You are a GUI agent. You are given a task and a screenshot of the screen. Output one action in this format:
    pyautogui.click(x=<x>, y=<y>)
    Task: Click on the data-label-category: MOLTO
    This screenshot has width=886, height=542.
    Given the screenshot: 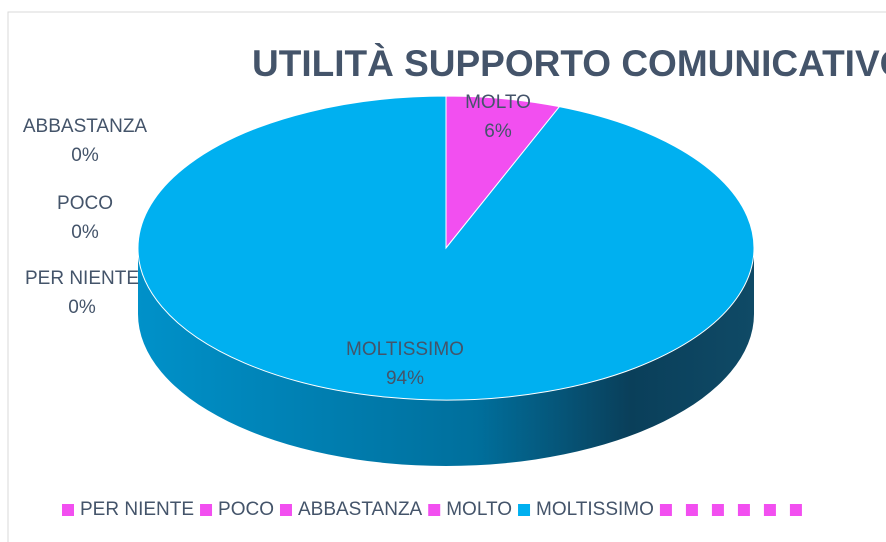 What is the action you would take?
    pyautogui.click(x=498, y=102)
    